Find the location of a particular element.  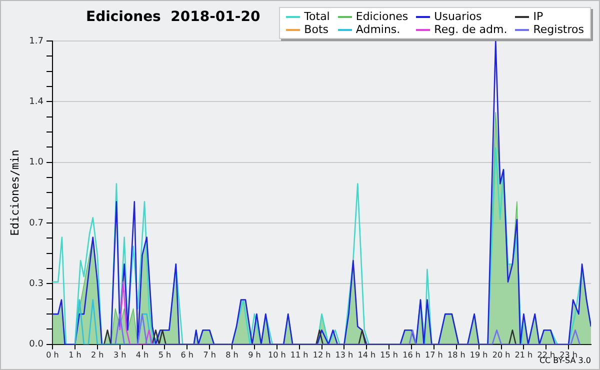

chart-title: Ediciones 2018-01-20 is located at coordinates (173, 17).